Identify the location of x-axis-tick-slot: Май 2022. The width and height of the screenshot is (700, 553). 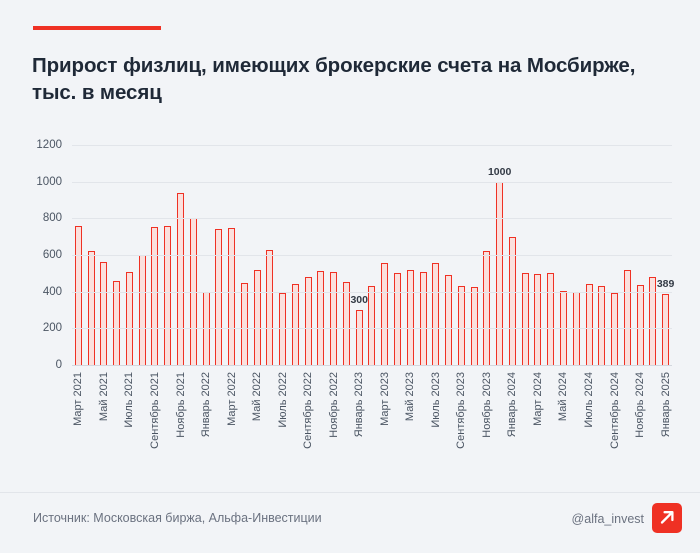
(257, 420).